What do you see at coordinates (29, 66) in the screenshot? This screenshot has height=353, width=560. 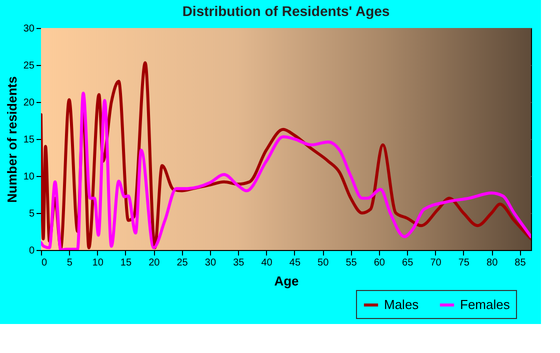 I see `y-tick-label: 25` at bounding box center [29, 66].